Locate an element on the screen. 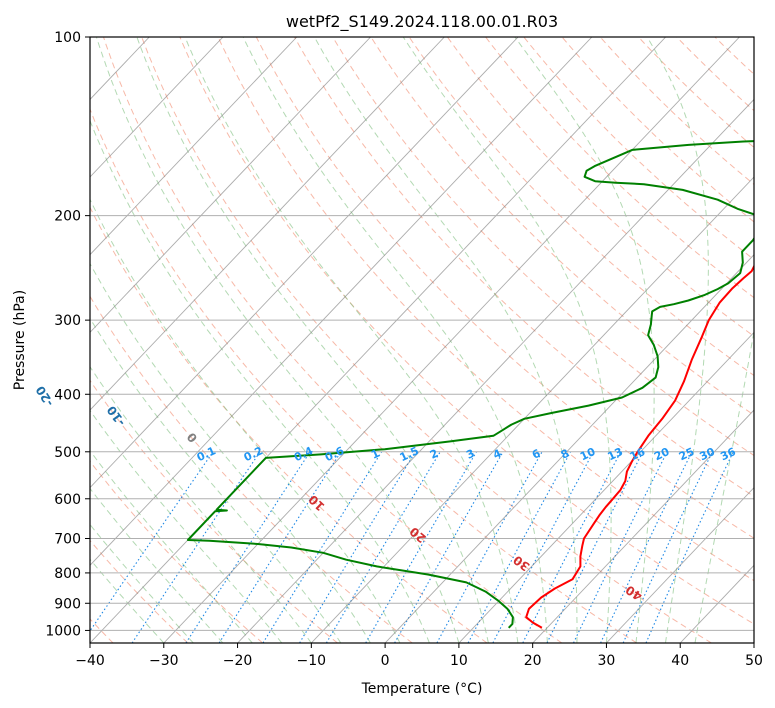 Image resolution: width=775 pixels, height=708 pixels. y-axis-ticks: 100 200 300 400 500 600 700 800 900 1000 is located at coordinates (67, 334).